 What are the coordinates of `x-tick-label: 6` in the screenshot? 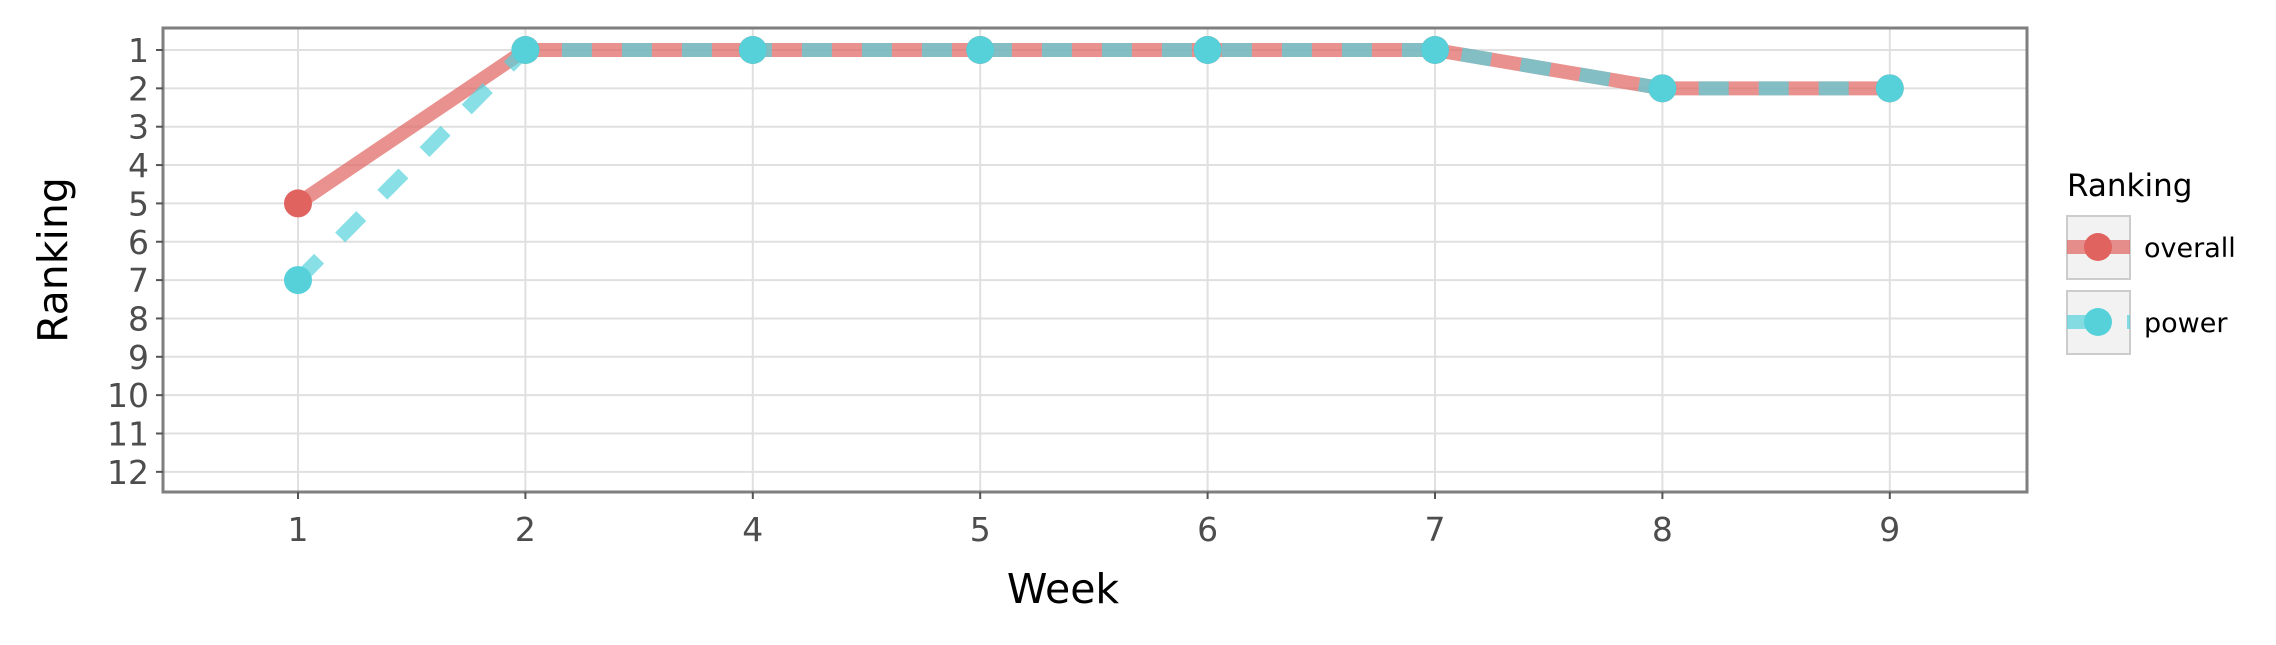 It's located at (1207, 529).